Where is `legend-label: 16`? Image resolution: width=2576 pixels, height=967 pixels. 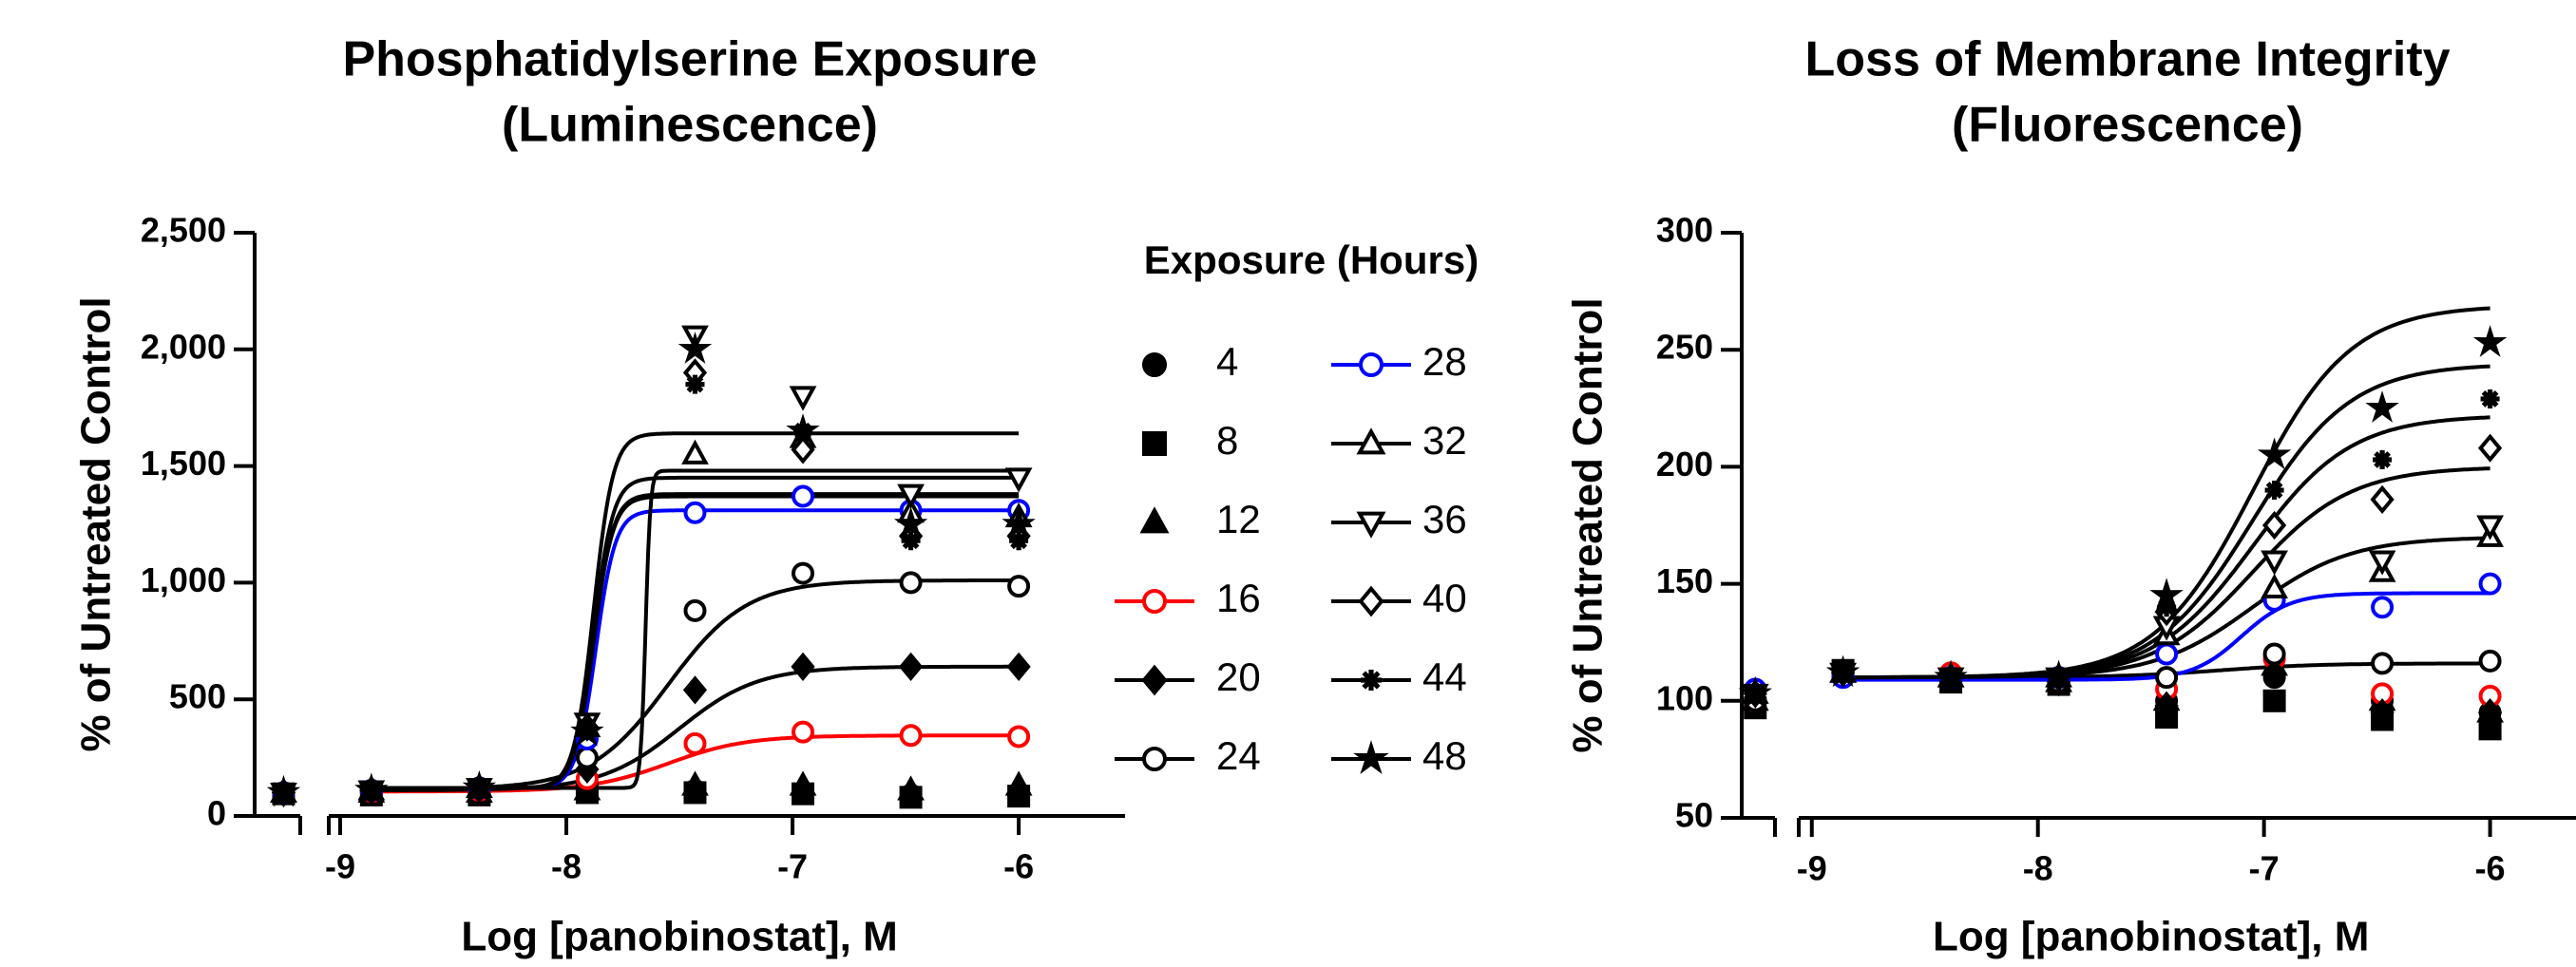 legend-label: 16 is located at coordinates (1238, 598).